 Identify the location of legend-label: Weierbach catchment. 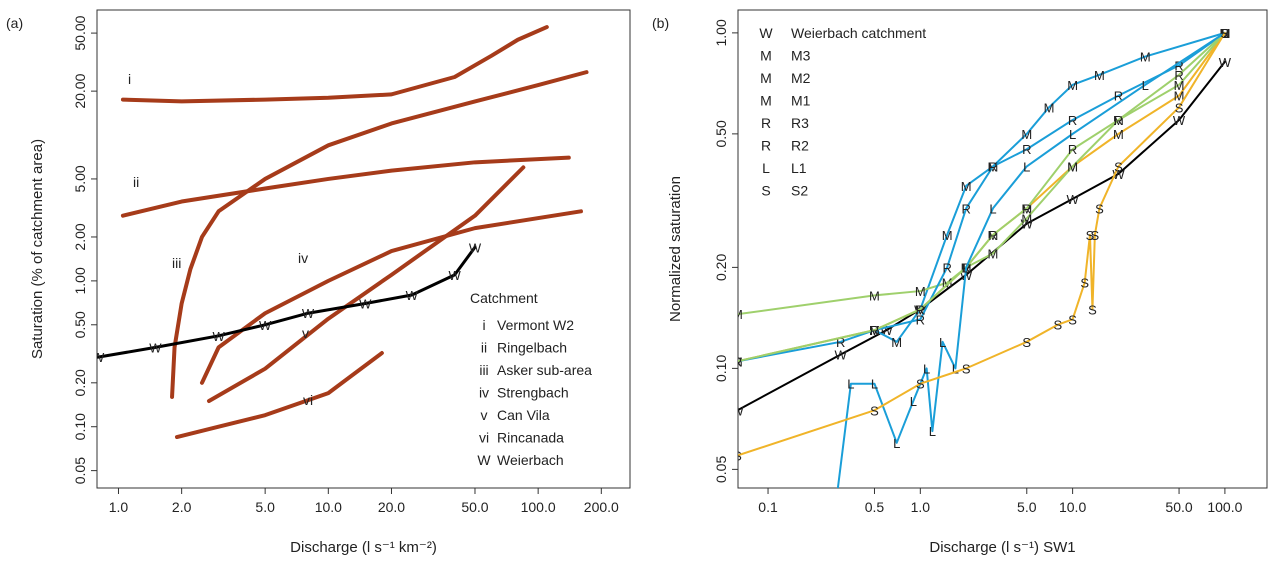
(858, 33).